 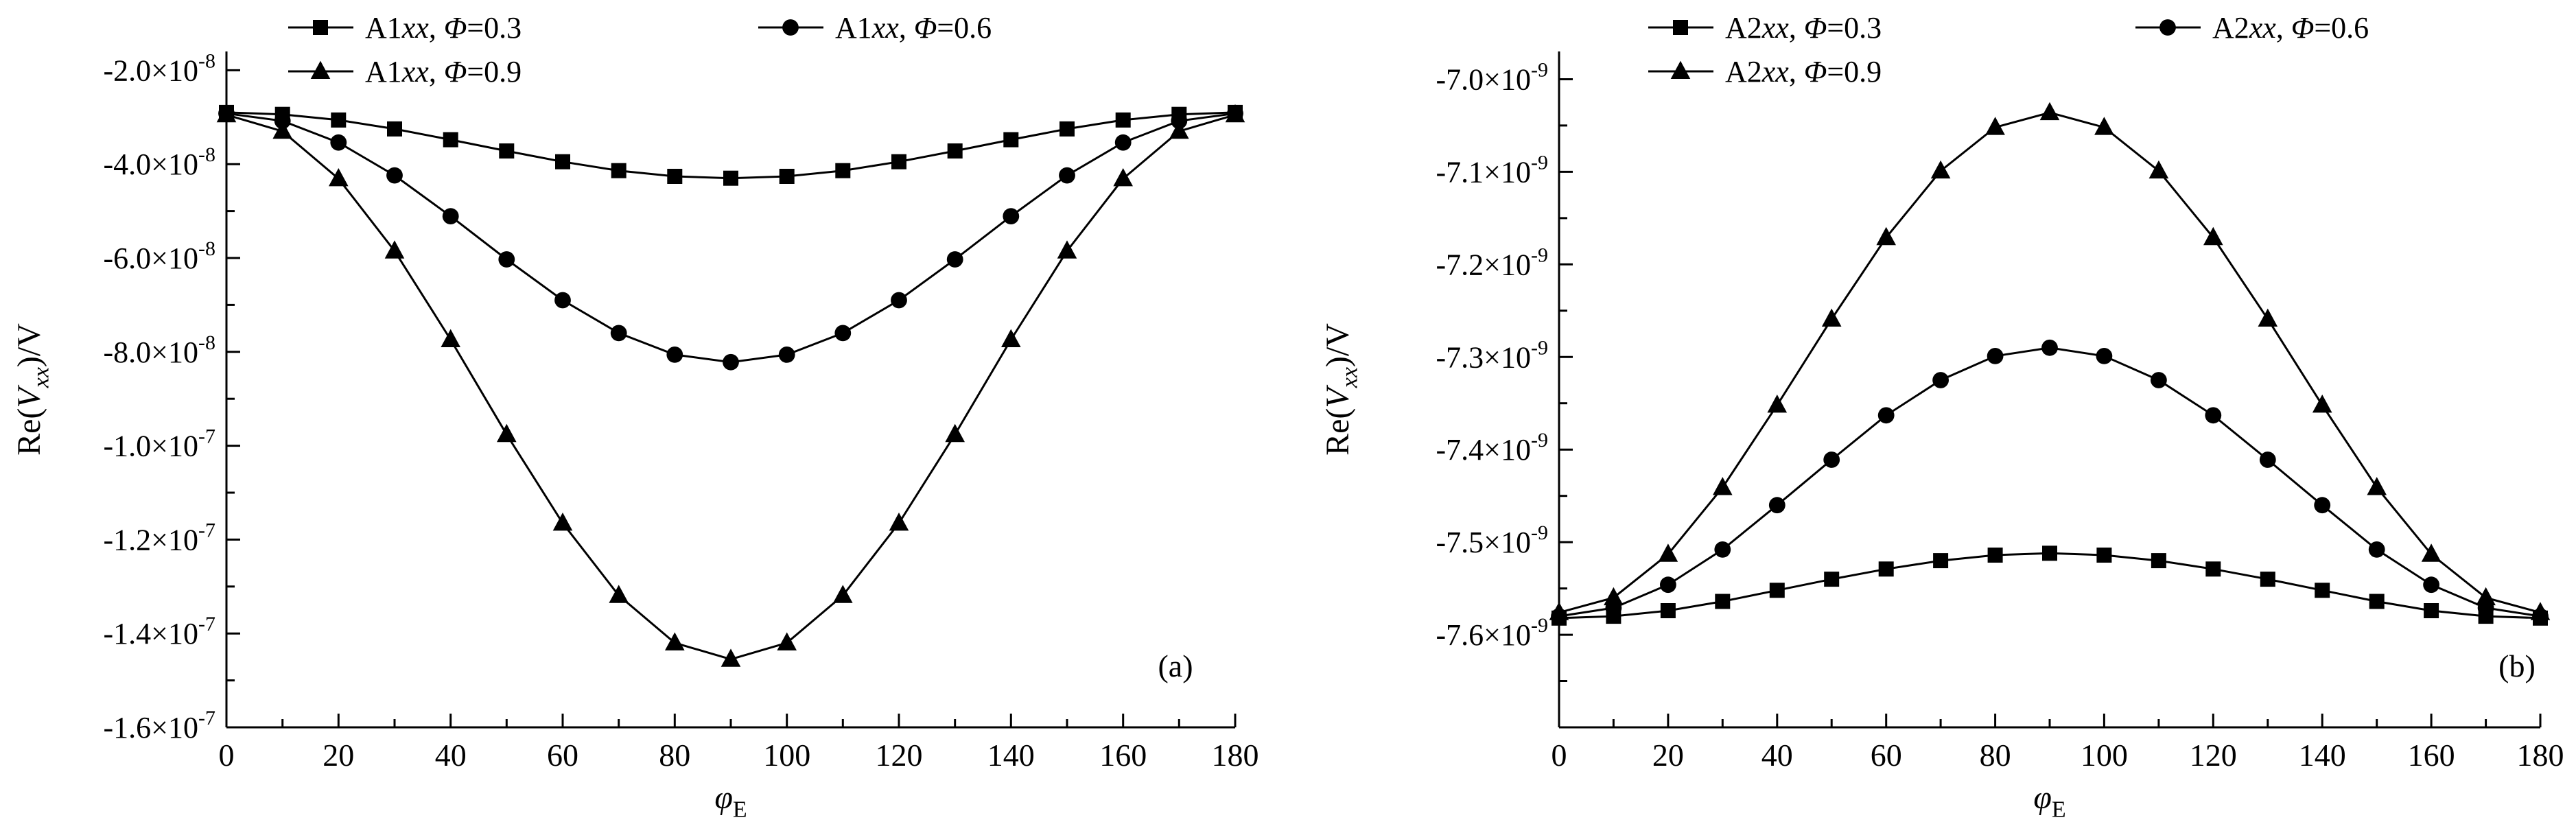 I want to click on y-tick-label: -7.6×10⁻⁹, so click(x=1492, y=633).